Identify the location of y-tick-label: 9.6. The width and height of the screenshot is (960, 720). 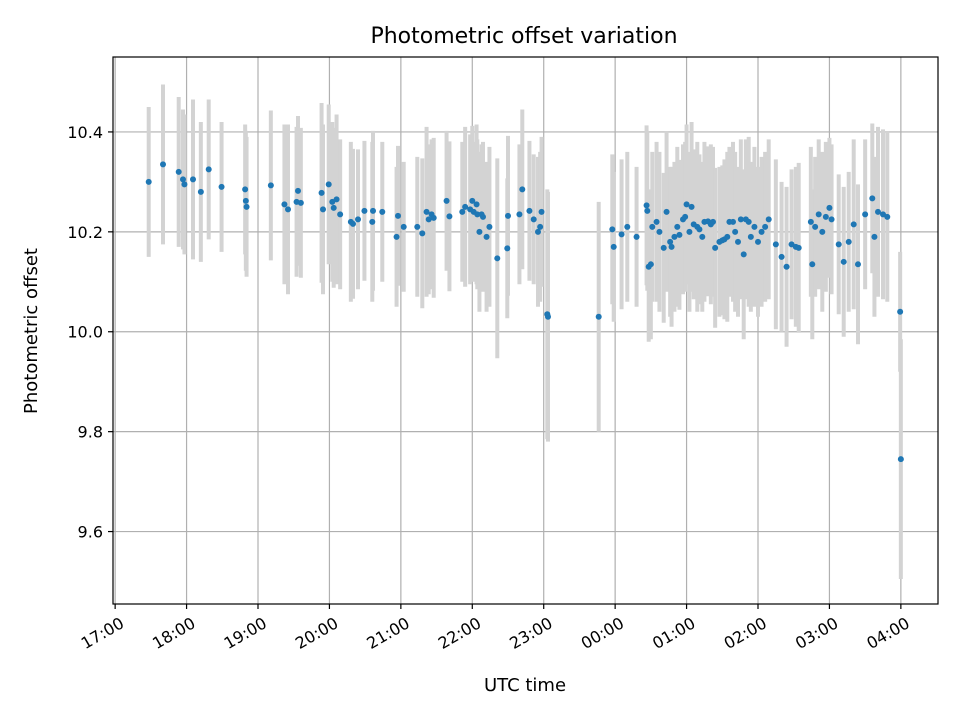
(90, 532).